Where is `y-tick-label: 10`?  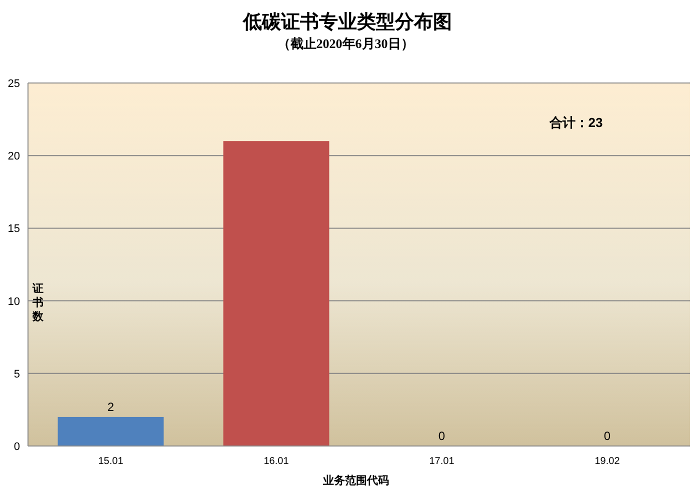
y-tick-label: 10 is located at coordinates (14, 302).